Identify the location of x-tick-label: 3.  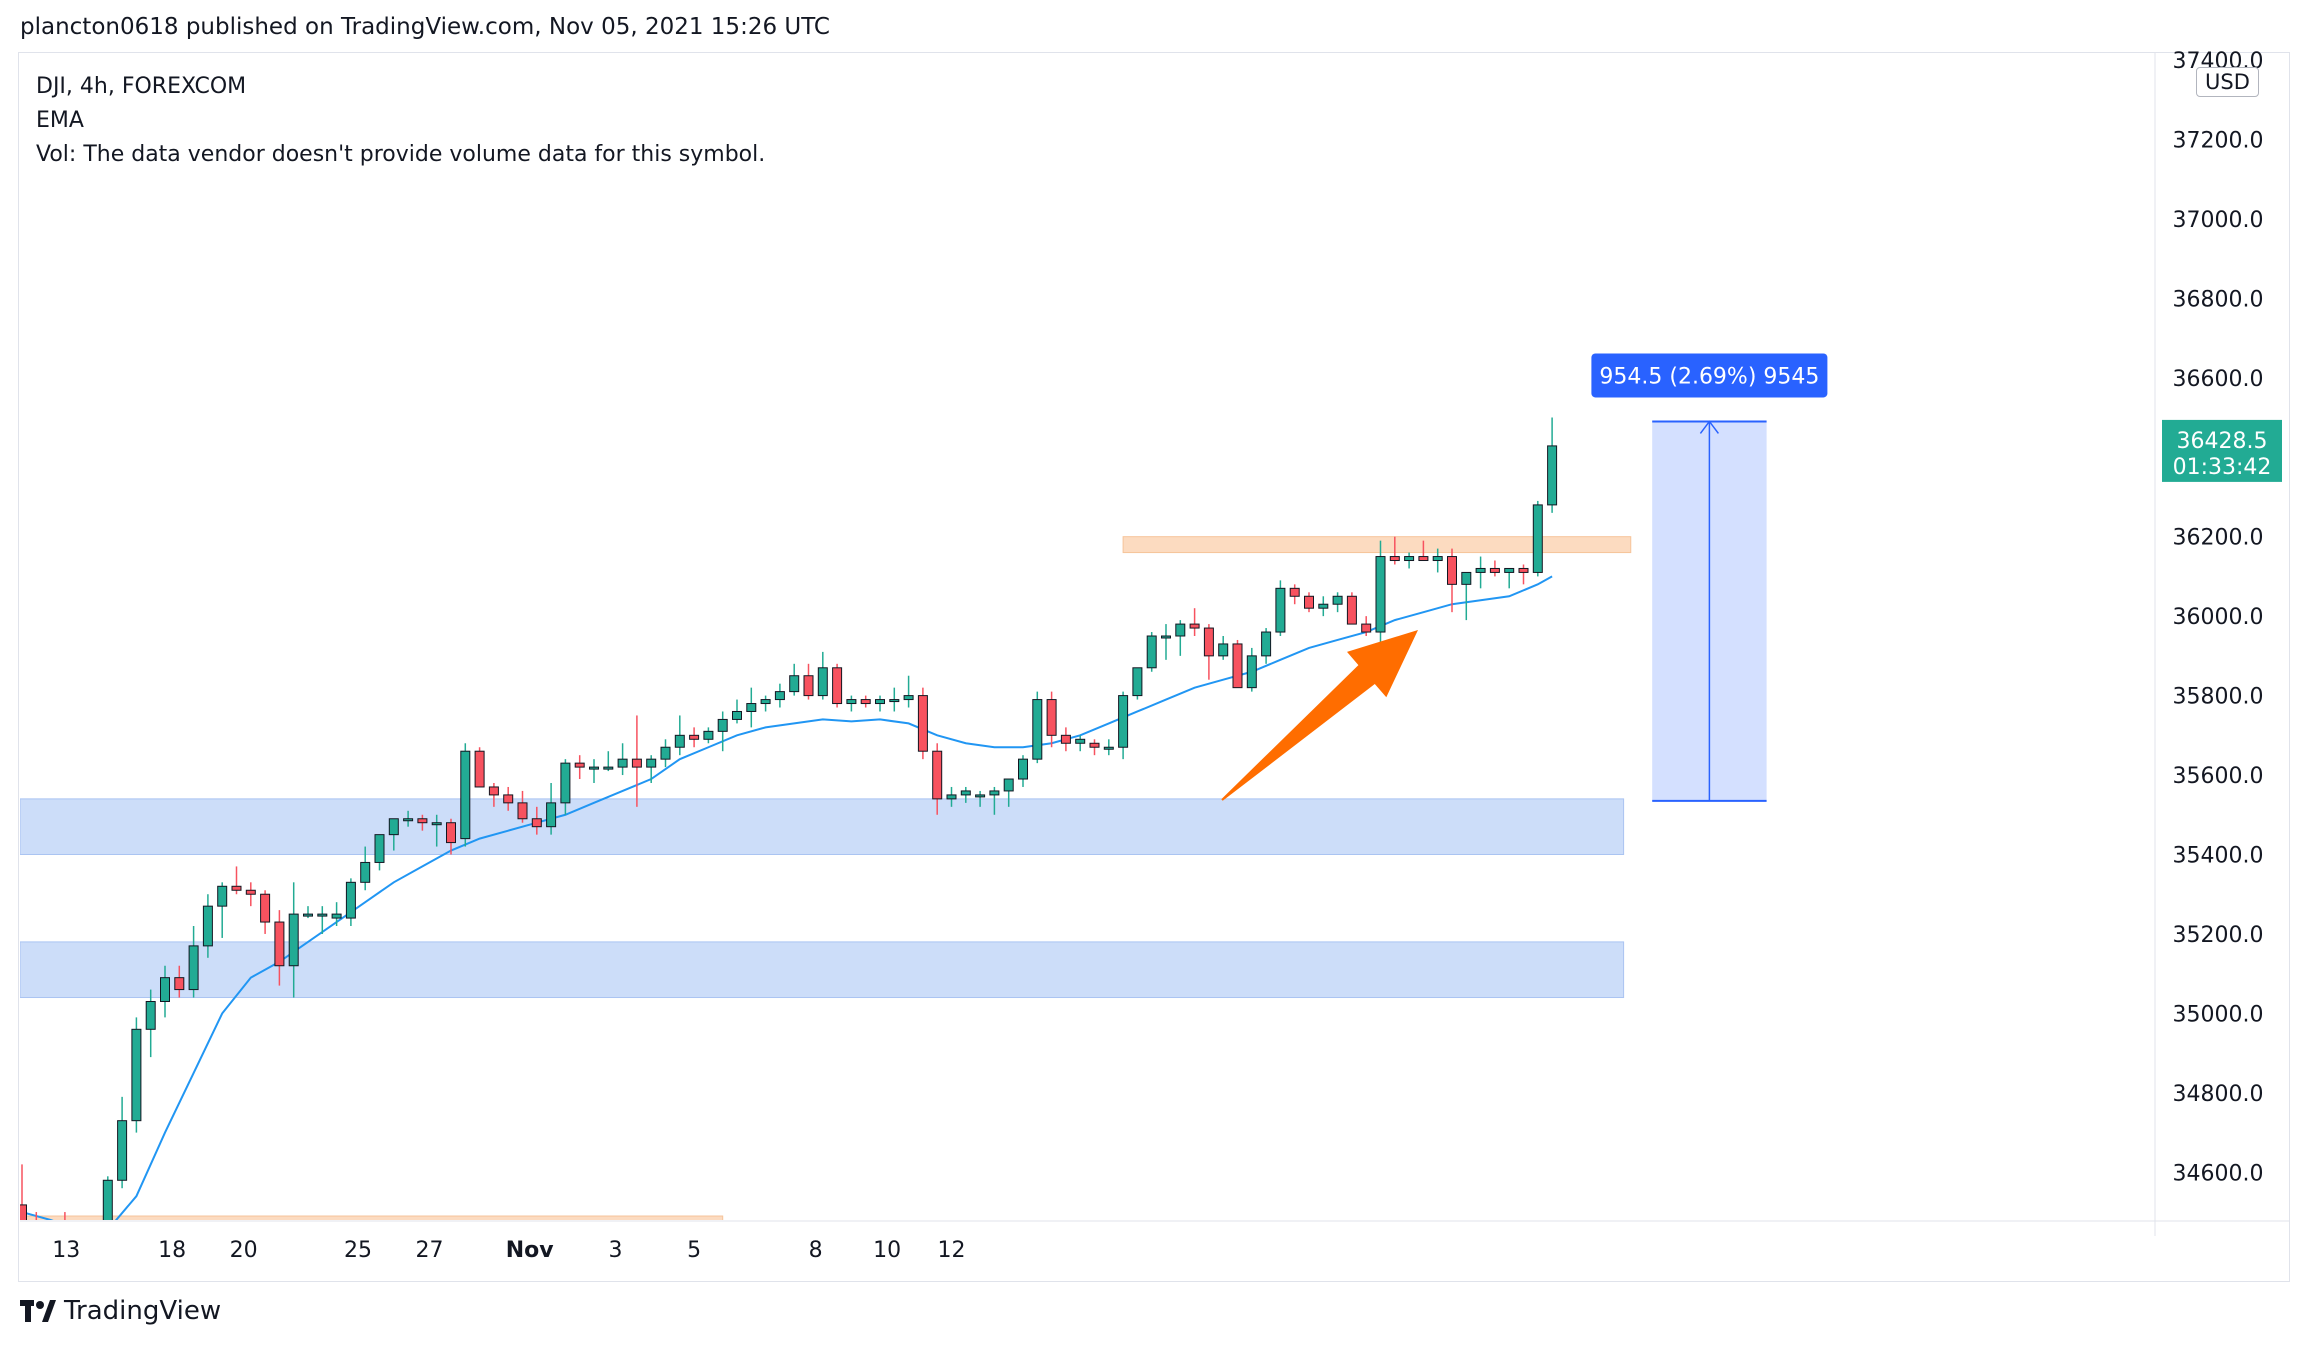
(615, 1250).